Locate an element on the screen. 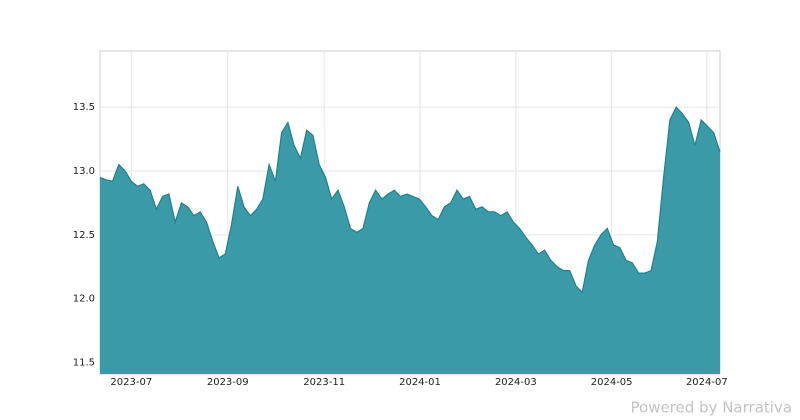  y-tick-label: 12.0 is located at coordinates (84, 299).